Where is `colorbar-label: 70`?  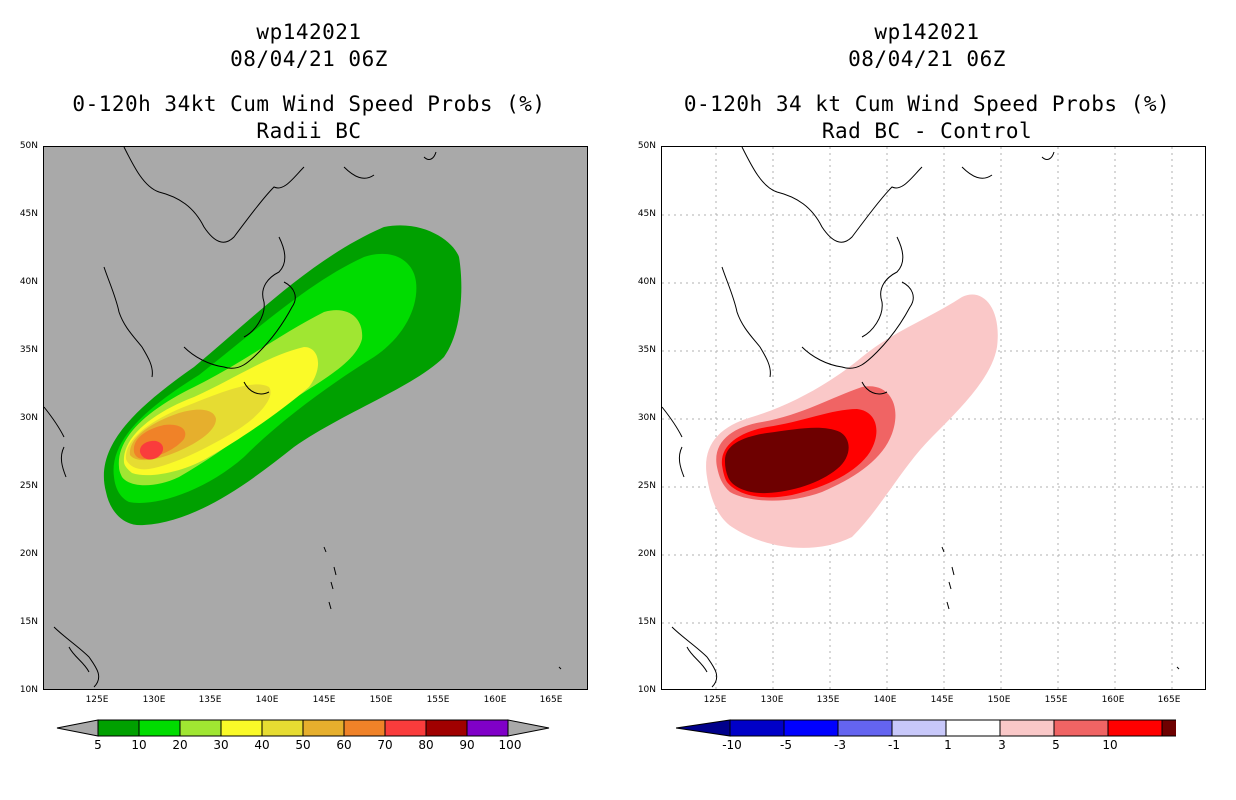 colorbar-label: 70 is located at coordinates (385, 745).